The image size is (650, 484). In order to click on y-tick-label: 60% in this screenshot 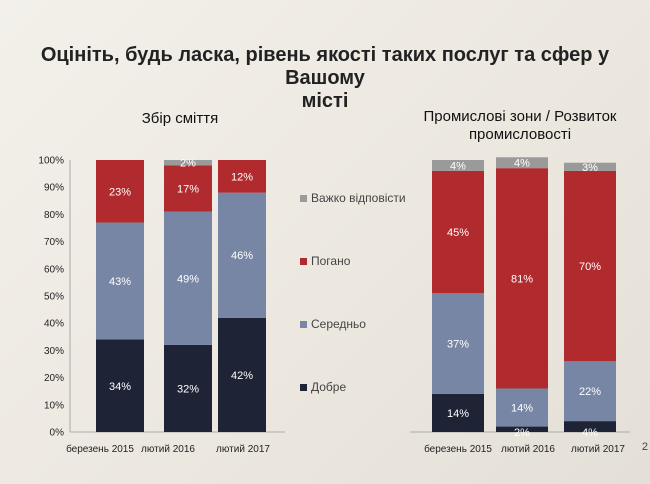, I will do `click(54, 269)`.